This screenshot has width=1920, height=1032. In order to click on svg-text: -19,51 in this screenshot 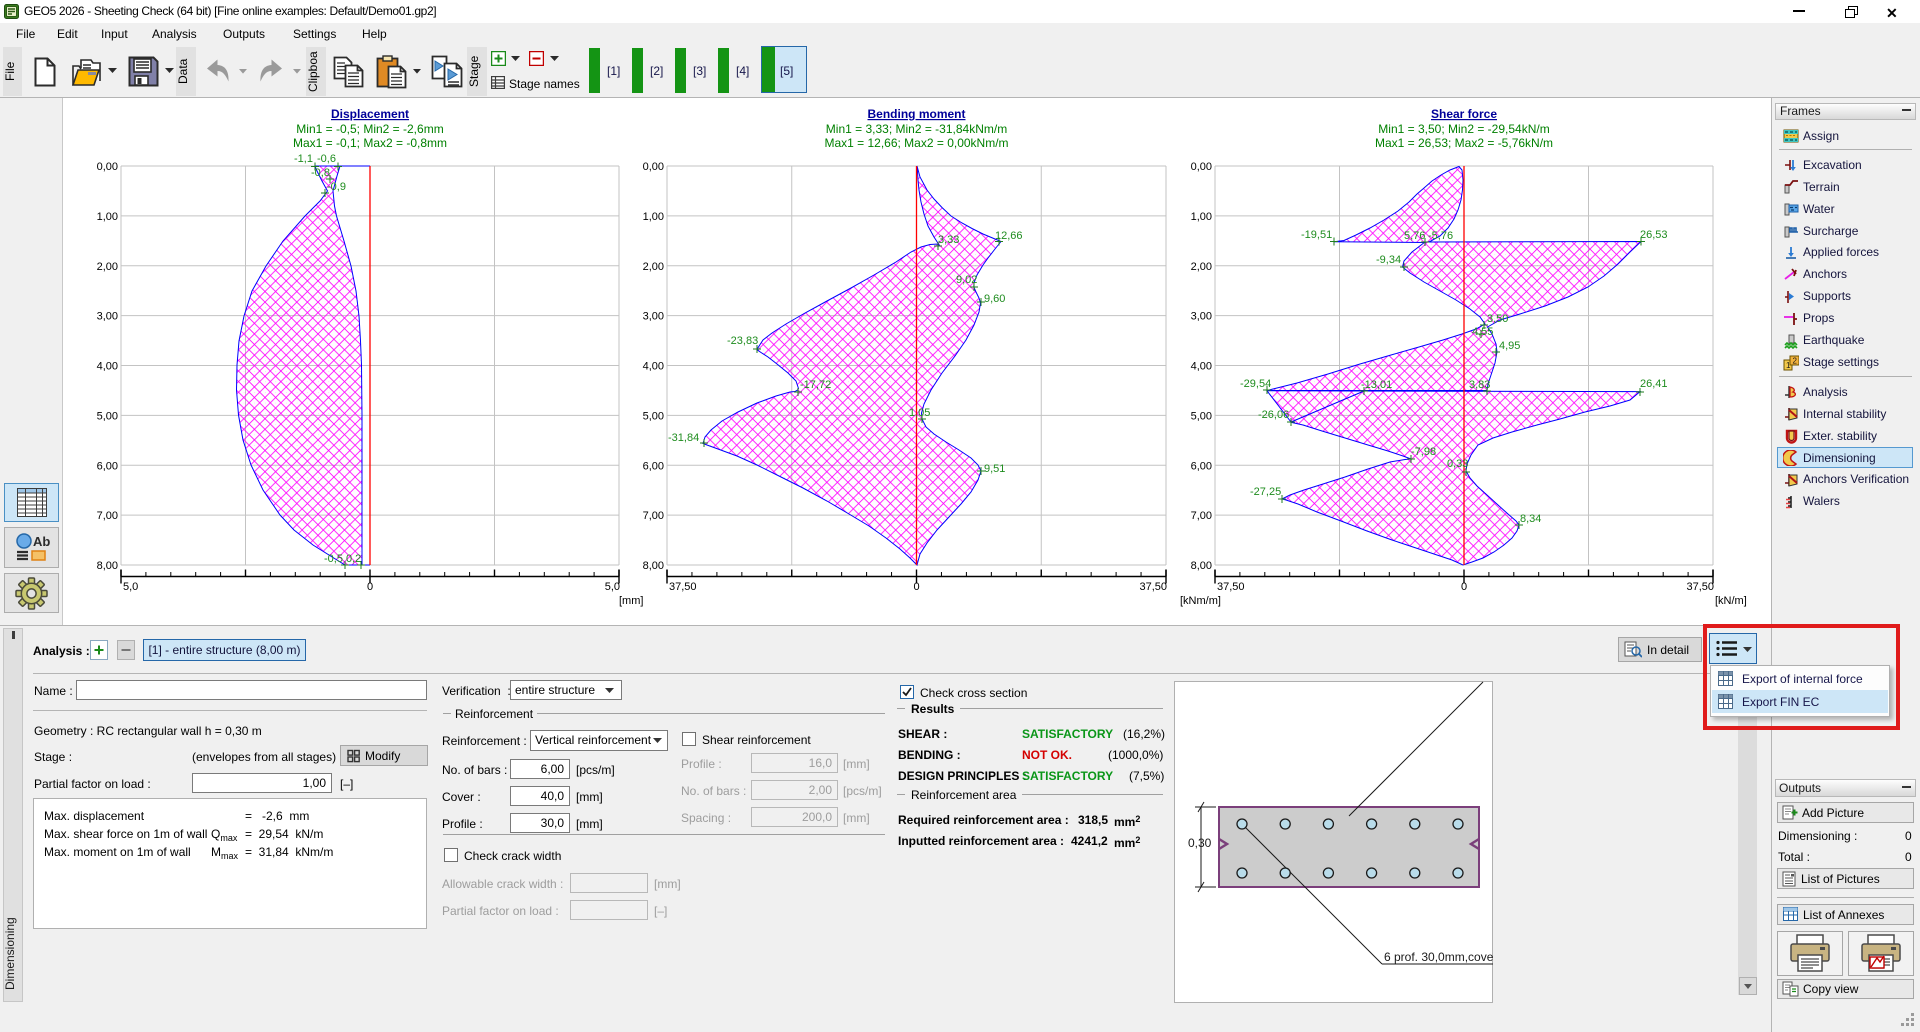, I will do `click(1316, 235)`.